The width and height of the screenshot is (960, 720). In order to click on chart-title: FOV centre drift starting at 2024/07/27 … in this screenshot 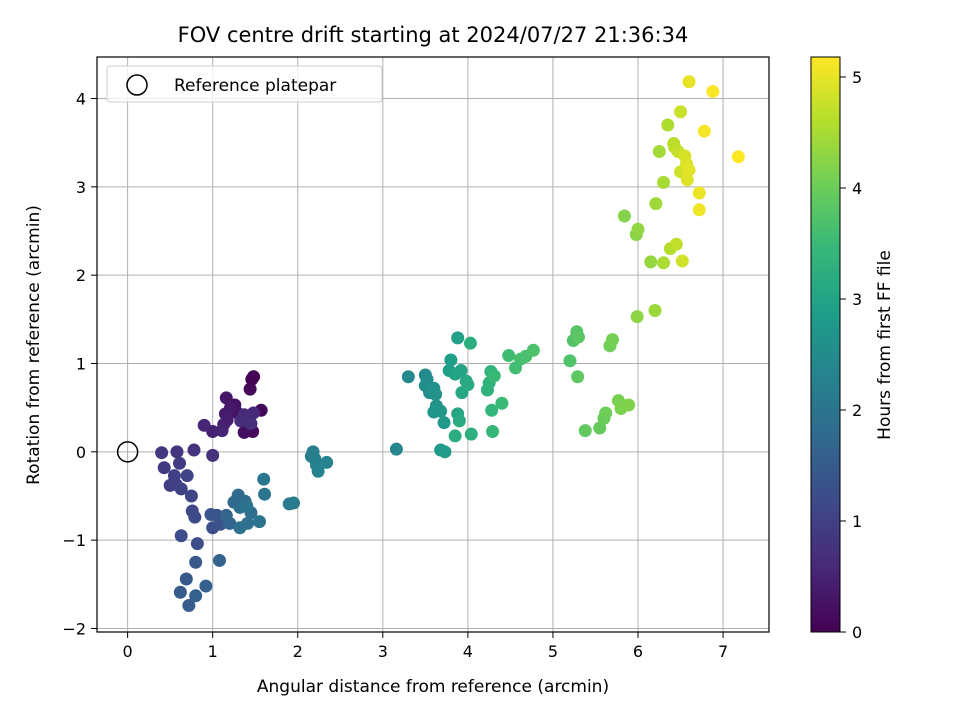, I will do `click(433, 35)`.